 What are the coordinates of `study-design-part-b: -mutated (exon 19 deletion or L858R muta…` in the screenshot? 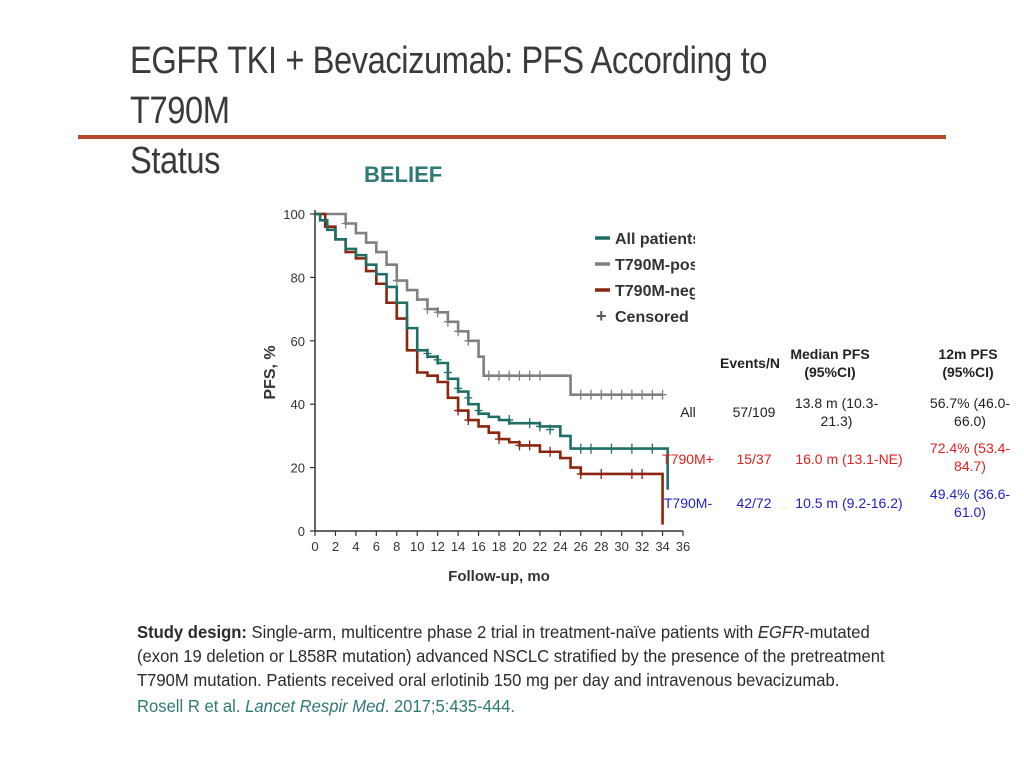 It's located at (511, 656).